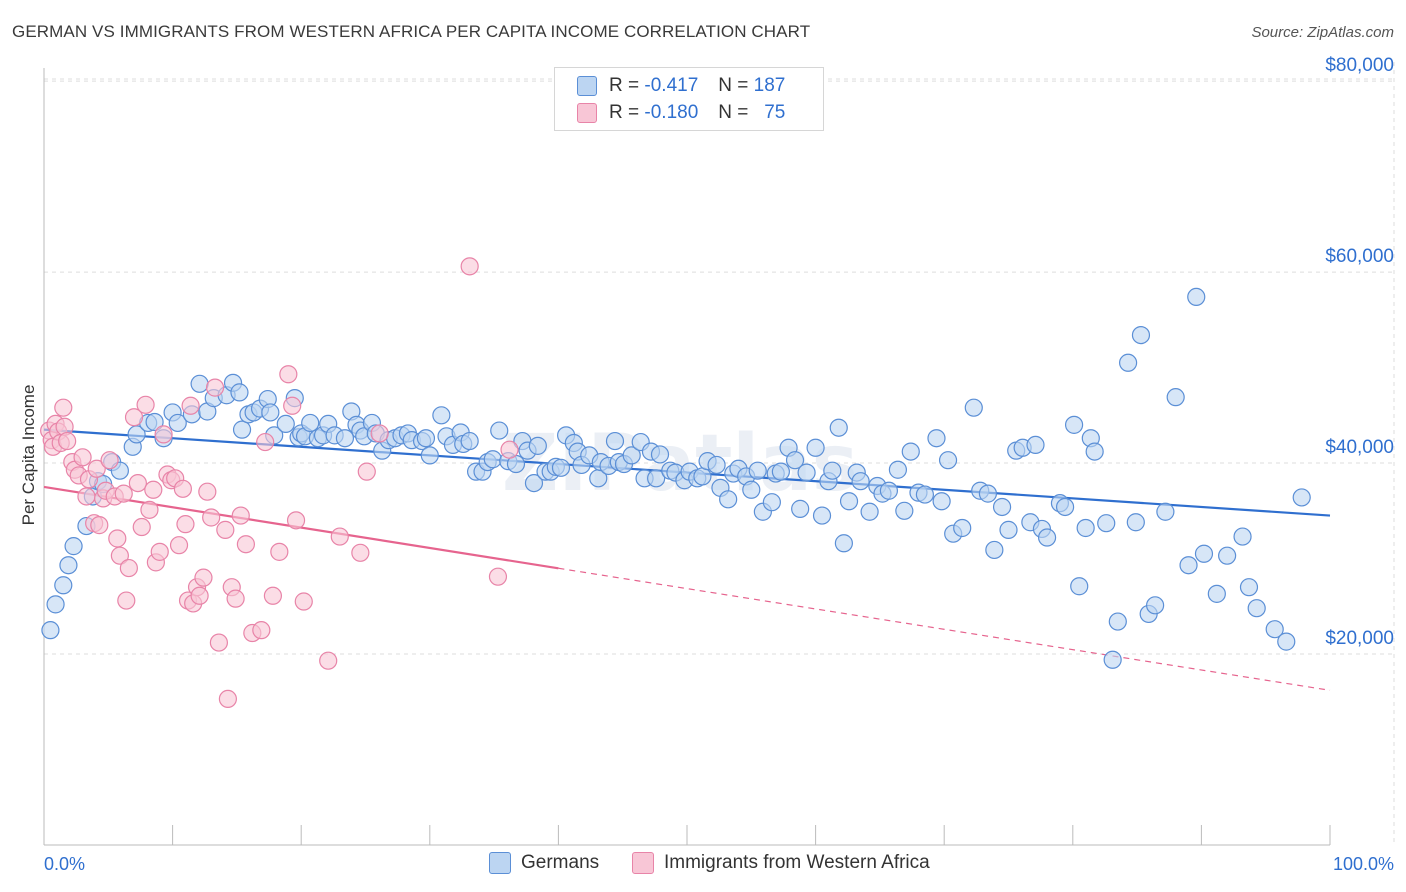 The height and width of the screenshot is (892, 1406). What do you see at coordinates (671, 112) in the screenshot?
I see `legend-r-value: -0.180` at bounding box center [671, 112].